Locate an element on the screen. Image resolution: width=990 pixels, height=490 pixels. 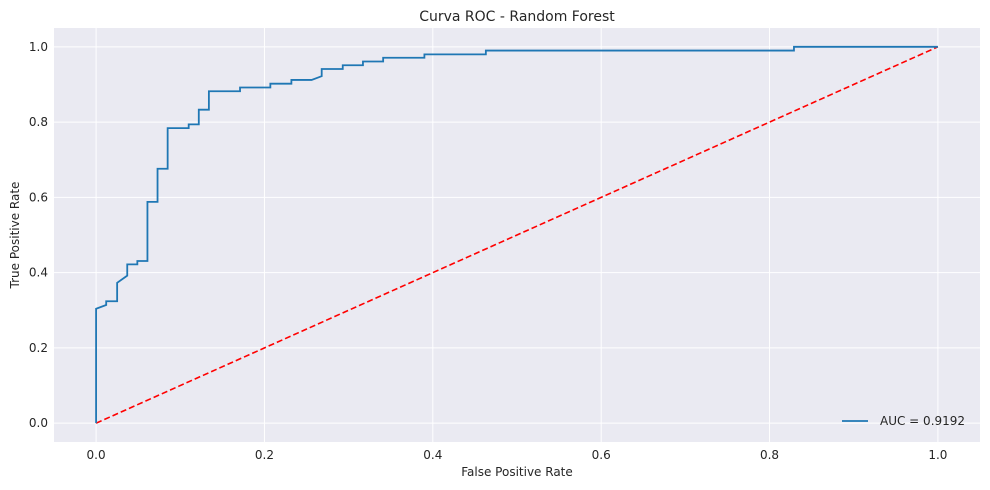
y-tick-label: 0.4 is located at coordinates (38, 273).